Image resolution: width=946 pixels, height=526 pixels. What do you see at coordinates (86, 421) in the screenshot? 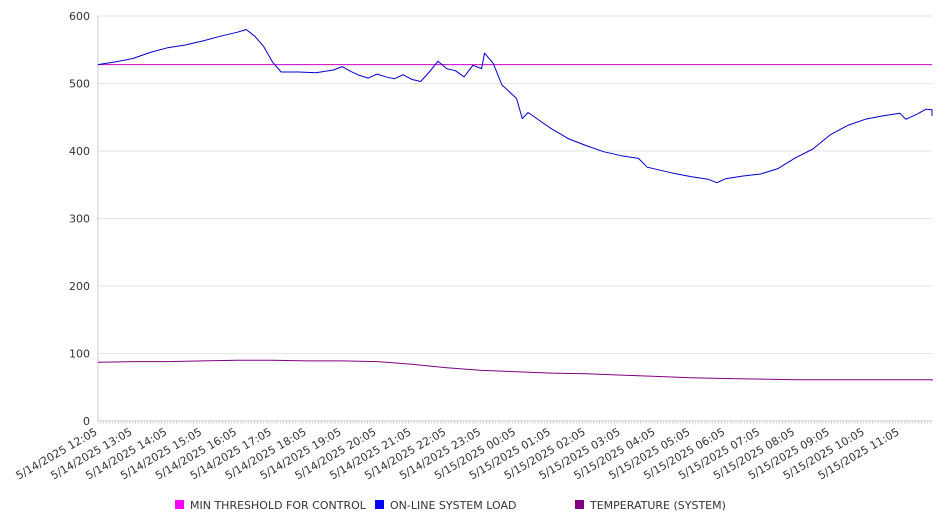
I see `y-tick-label: 0` at bounding box center [86, 421].